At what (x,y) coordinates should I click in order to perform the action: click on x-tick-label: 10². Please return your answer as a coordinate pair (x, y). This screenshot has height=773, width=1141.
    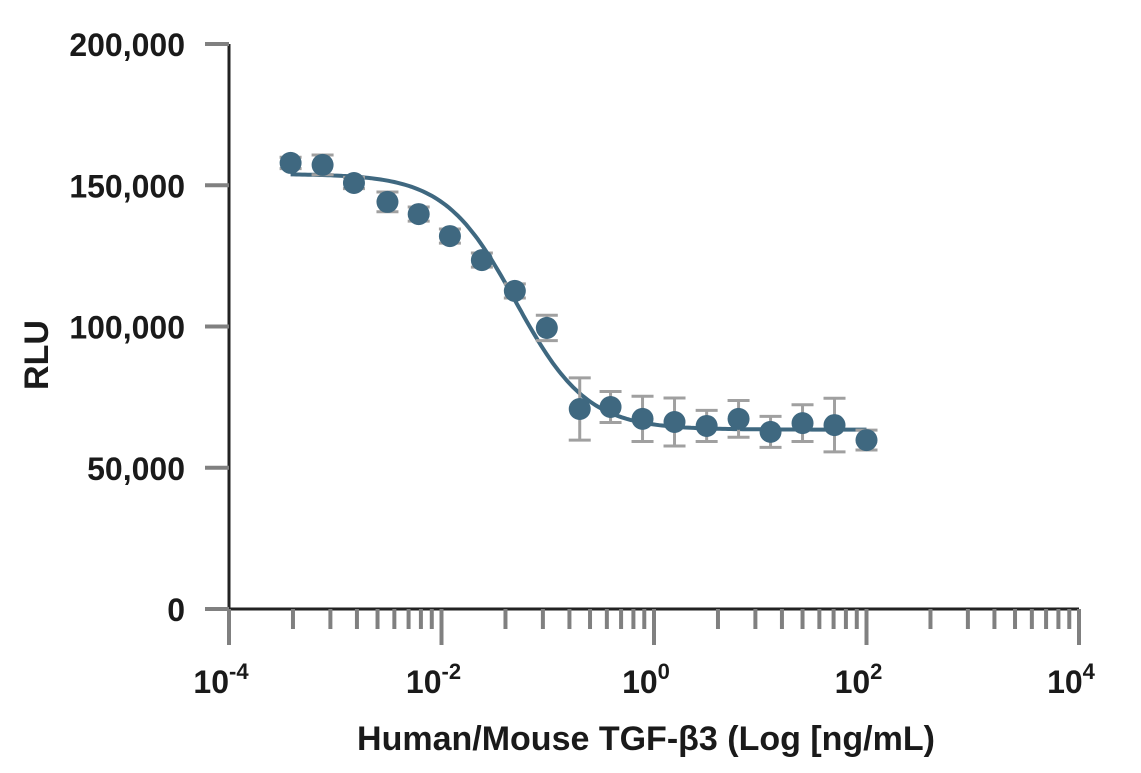
    Looking at the image, I should click on (859, 679).